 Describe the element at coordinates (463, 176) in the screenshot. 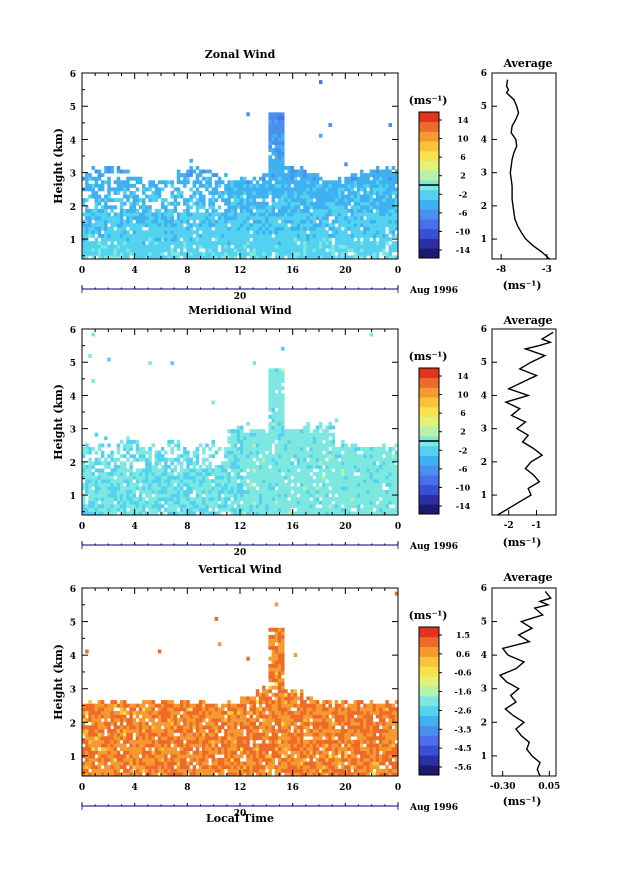

I see `colorbar-tick-label: 2` at that location.